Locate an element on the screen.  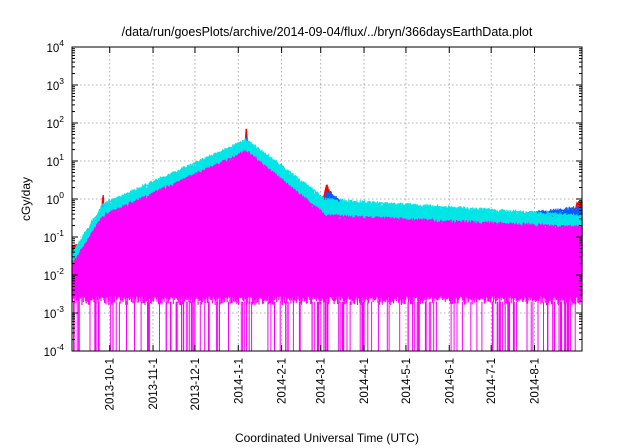
x-tick-label: 2014-3-1 is located at coordinates (322, 381).